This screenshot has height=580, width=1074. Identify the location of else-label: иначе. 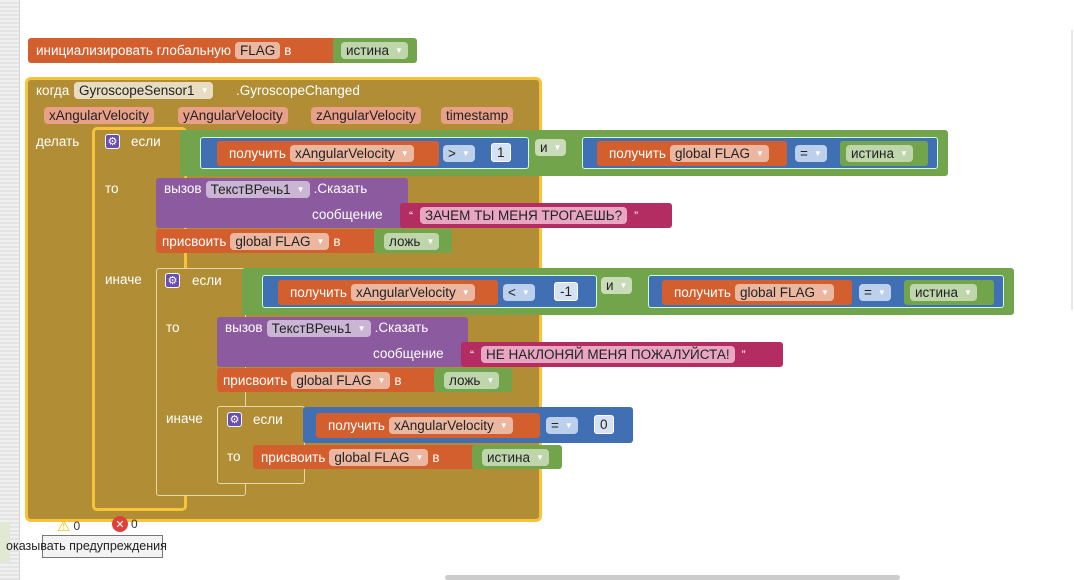
(184, 418).